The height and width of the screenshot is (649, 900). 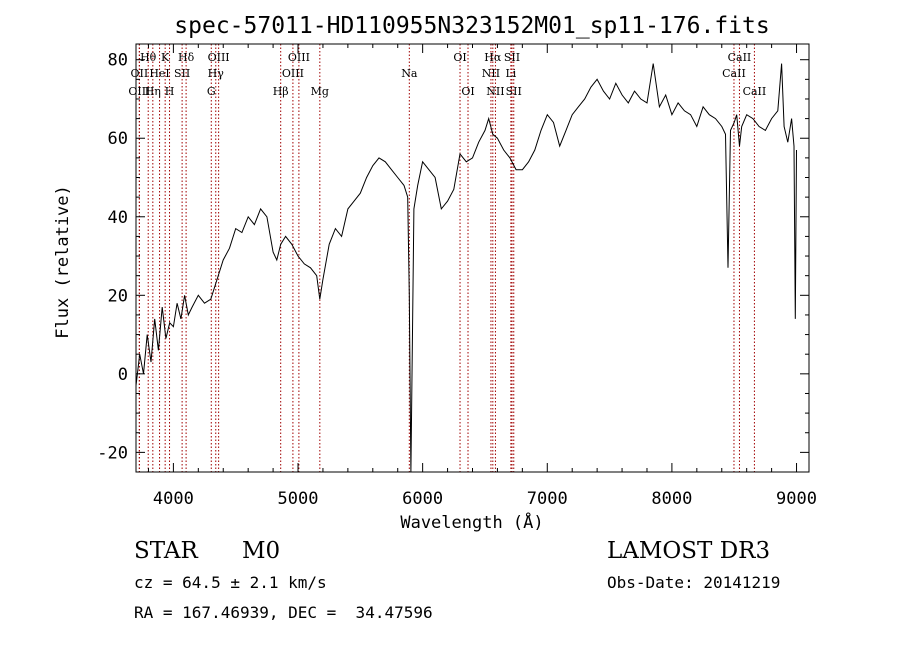 I want to click on line-label-17: OI, so click(x=459, y=57).